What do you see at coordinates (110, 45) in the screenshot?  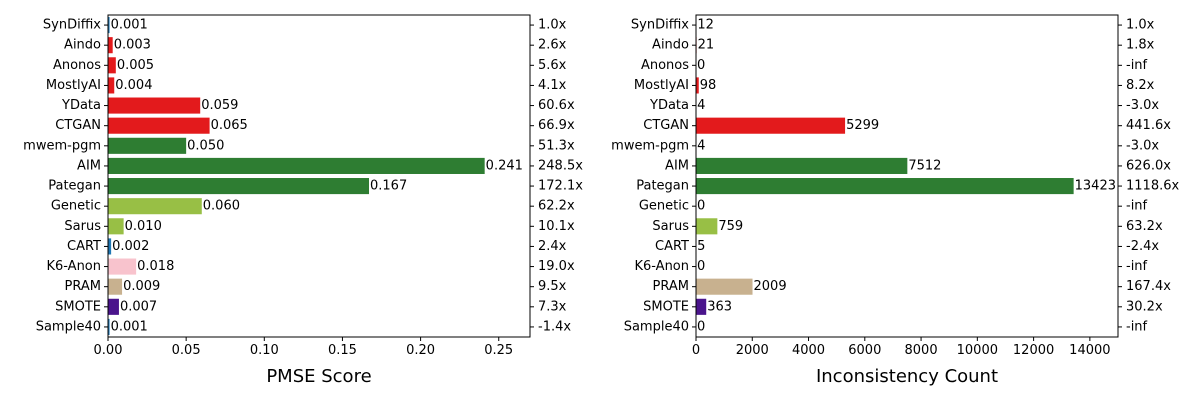 I see `bar-aindo` at bounding box center [110, 45].